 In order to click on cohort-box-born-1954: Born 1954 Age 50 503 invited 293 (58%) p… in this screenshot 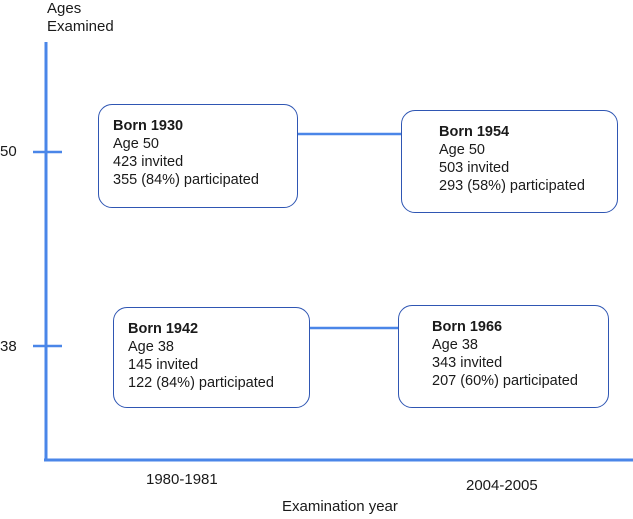, I will do `click(509, 161)`.